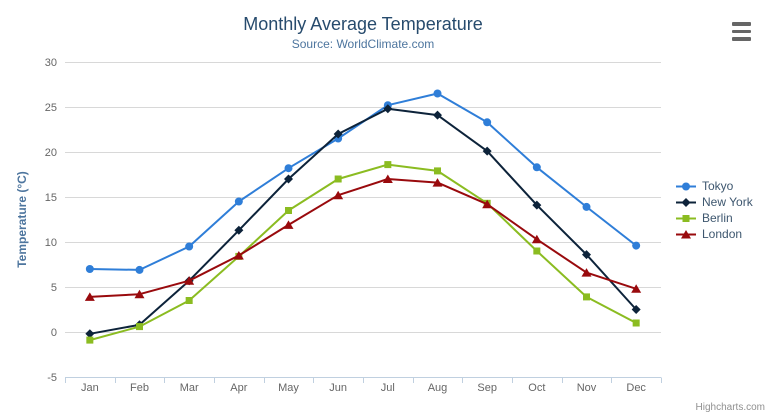 Image resolution: width=769 pixels, height=416 pixels. I want to click on legend-item-london: London, so click(714, 234).